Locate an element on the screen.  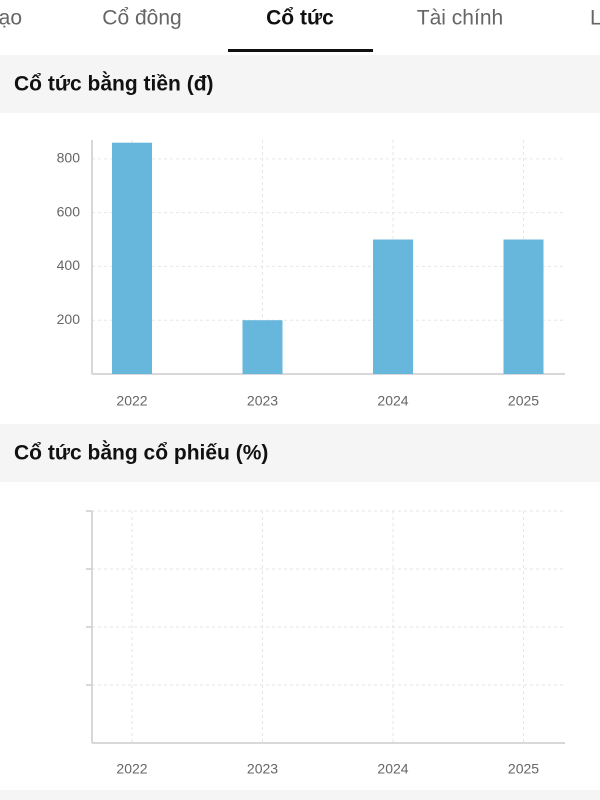
y-tick-label: 800 is located at coordinates (69, 158).